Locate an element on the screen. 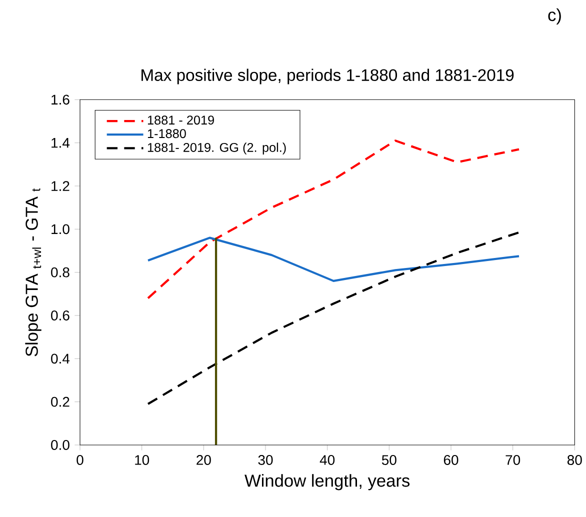  text: c) is located at coordinates (554, 16).